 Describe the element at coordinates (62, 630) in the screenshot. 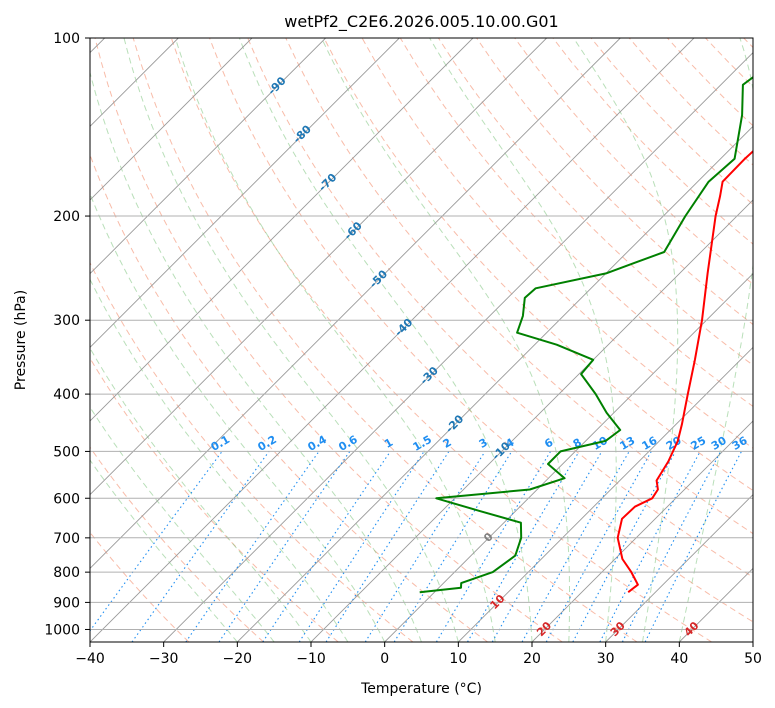

I see `y-tick-label: 1000` at that location.